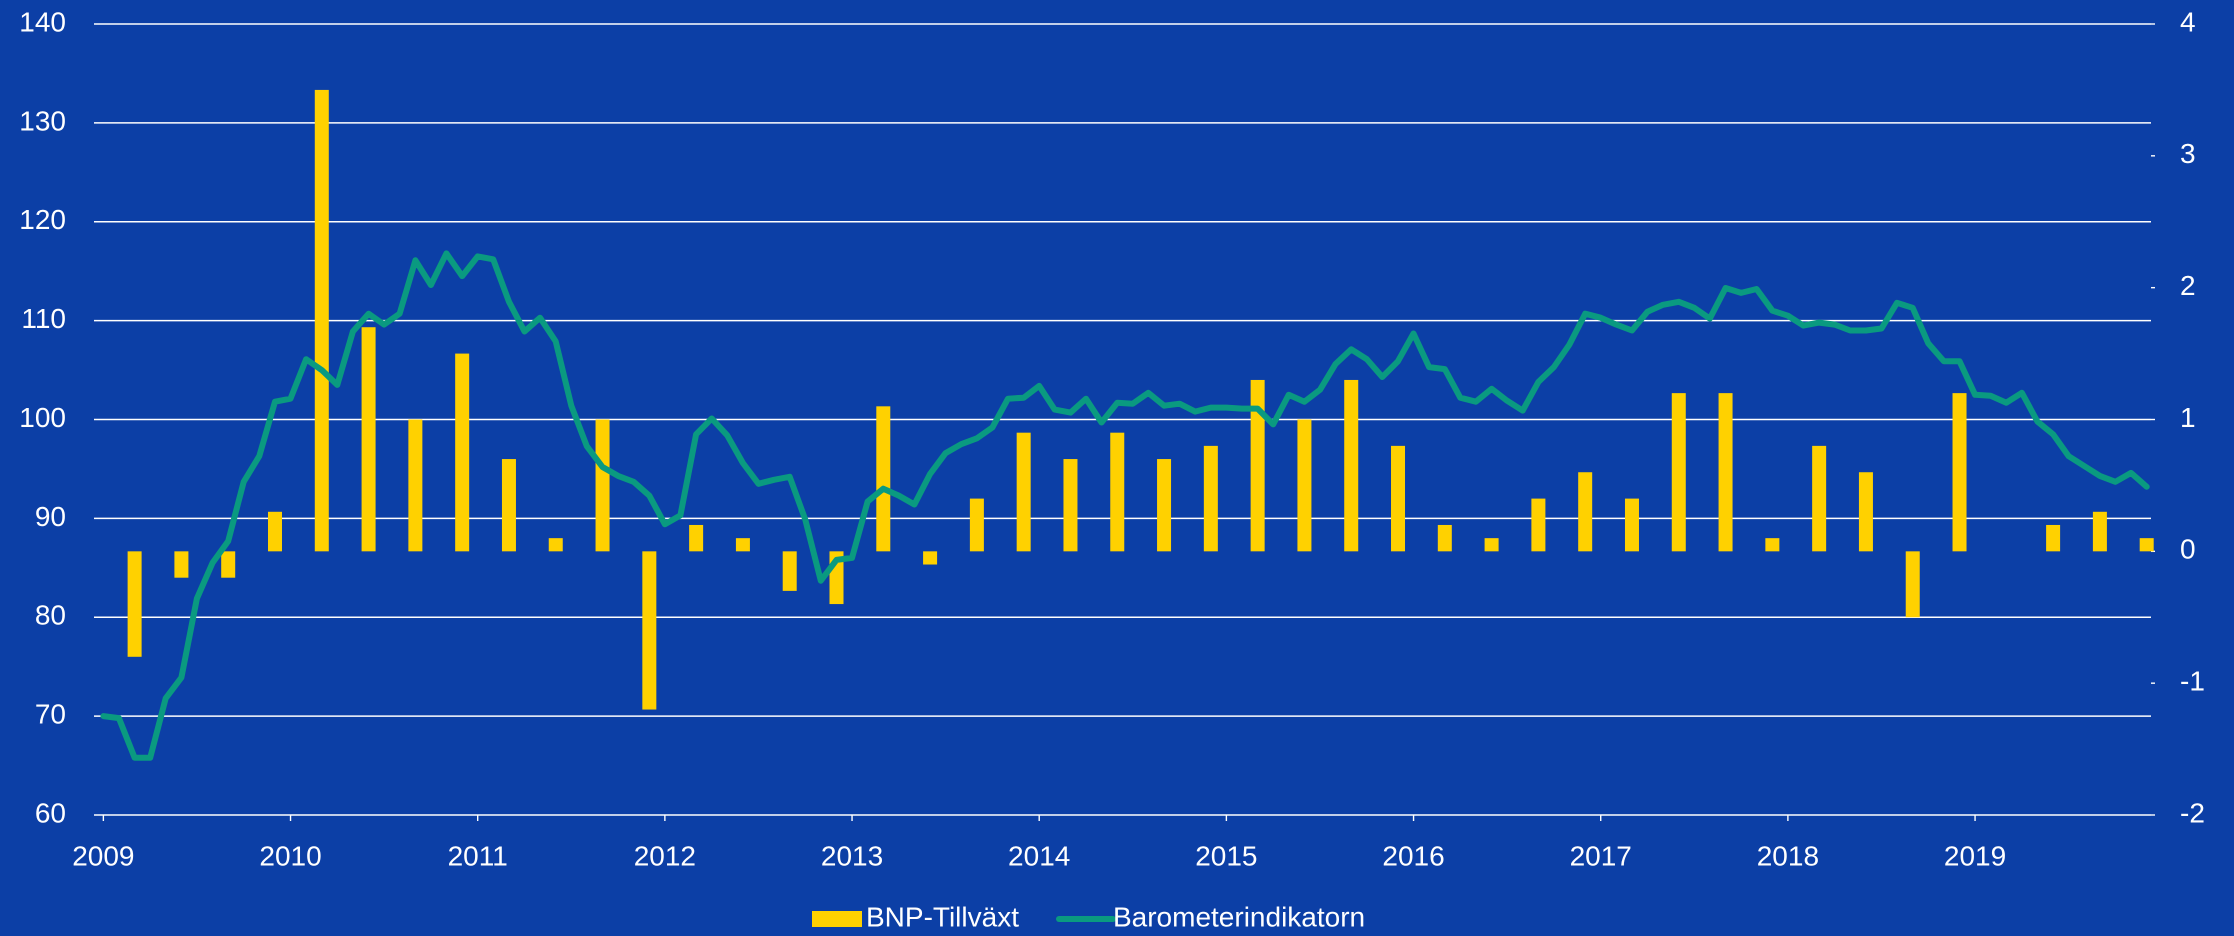 The width and height of the screenshot is (2234, 936). Describe the element at coordinates (1975, 855) in the screenshot. I see `x-tick-label: 2019` at that location.